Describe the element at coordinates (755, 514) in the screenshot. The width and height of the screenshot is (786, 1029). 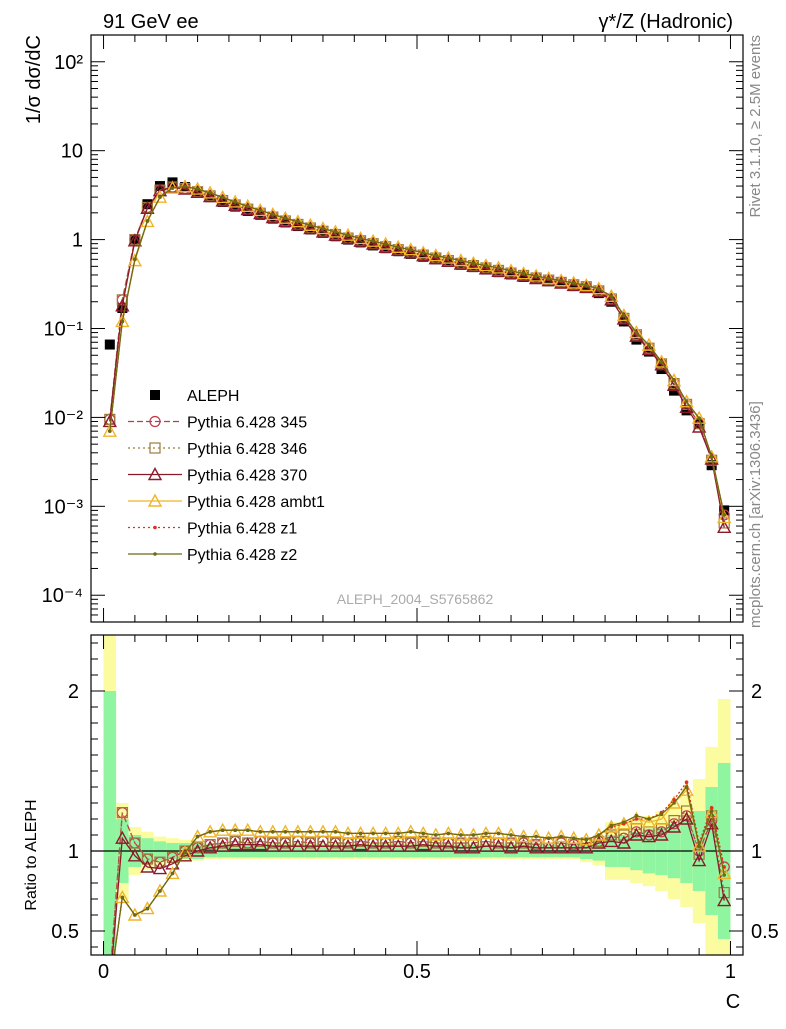
I see `site-label: mcplots.cern.ch [arXiv:1306.3436]` at that location.